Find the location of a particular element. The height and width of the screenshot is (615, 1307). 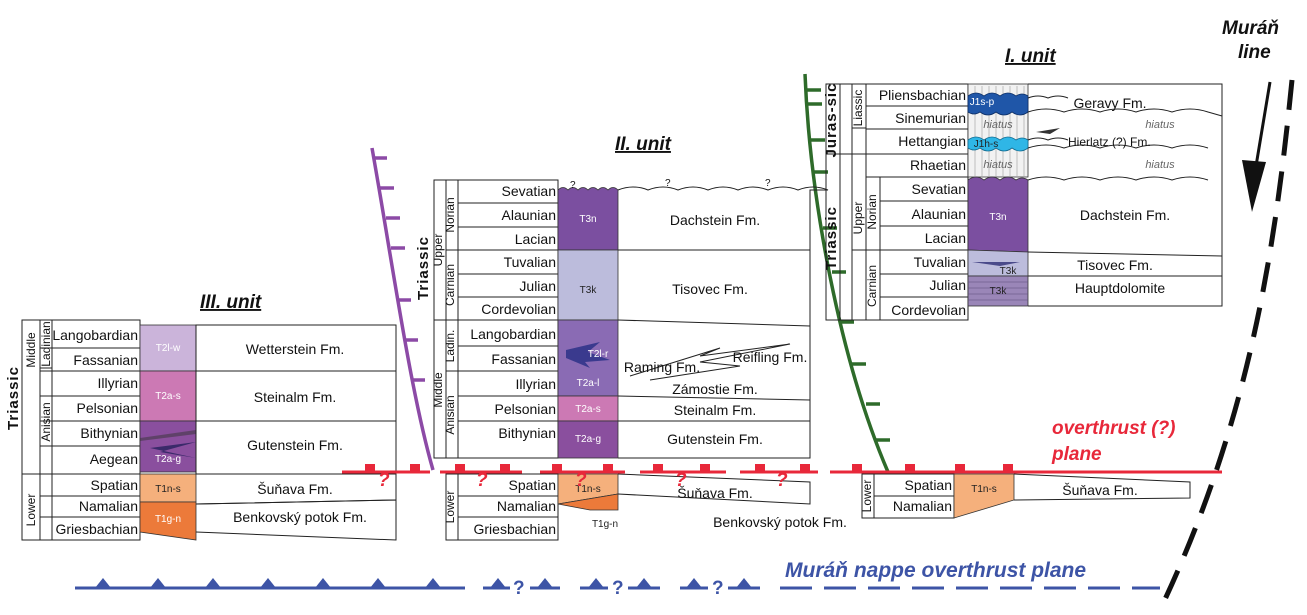

unit-II-epoch-upper: Upper is located at coordinates (438, 250).